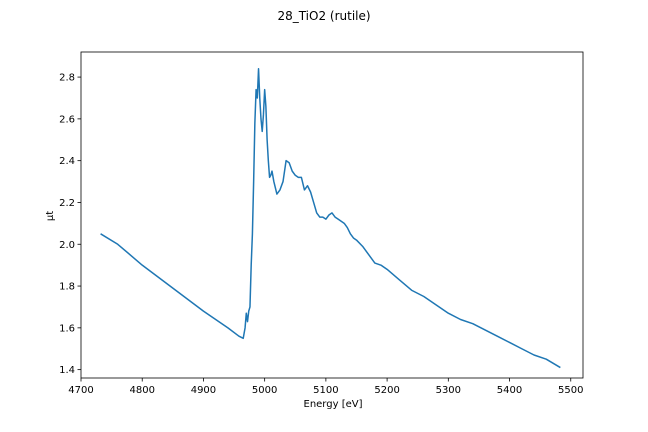 This screenshot has height=432, width=648. I want to click on x-tick-label: 5100, so click(325, 390).